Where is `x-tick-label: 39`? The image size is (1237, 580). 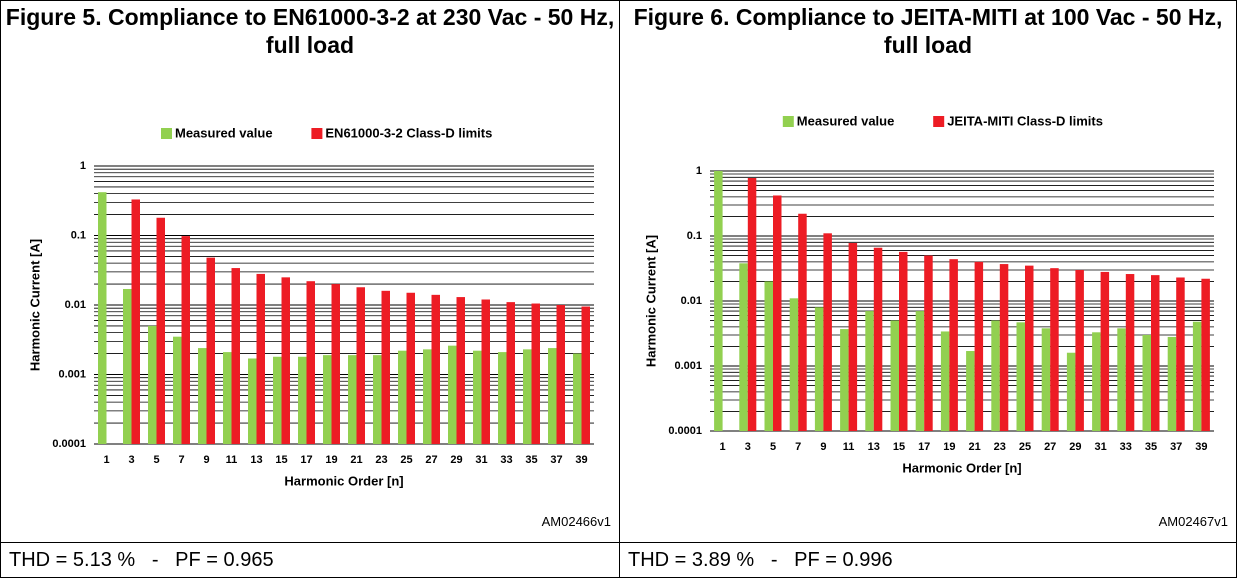 x-tick-label: 39 is located at coordinates (581, 460).